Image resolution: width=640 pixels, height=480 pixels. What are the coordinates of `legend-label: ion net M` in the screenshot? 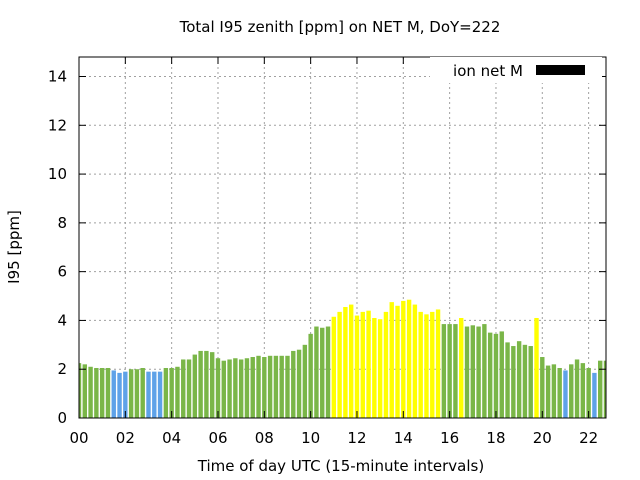 It's located at (488, 71).